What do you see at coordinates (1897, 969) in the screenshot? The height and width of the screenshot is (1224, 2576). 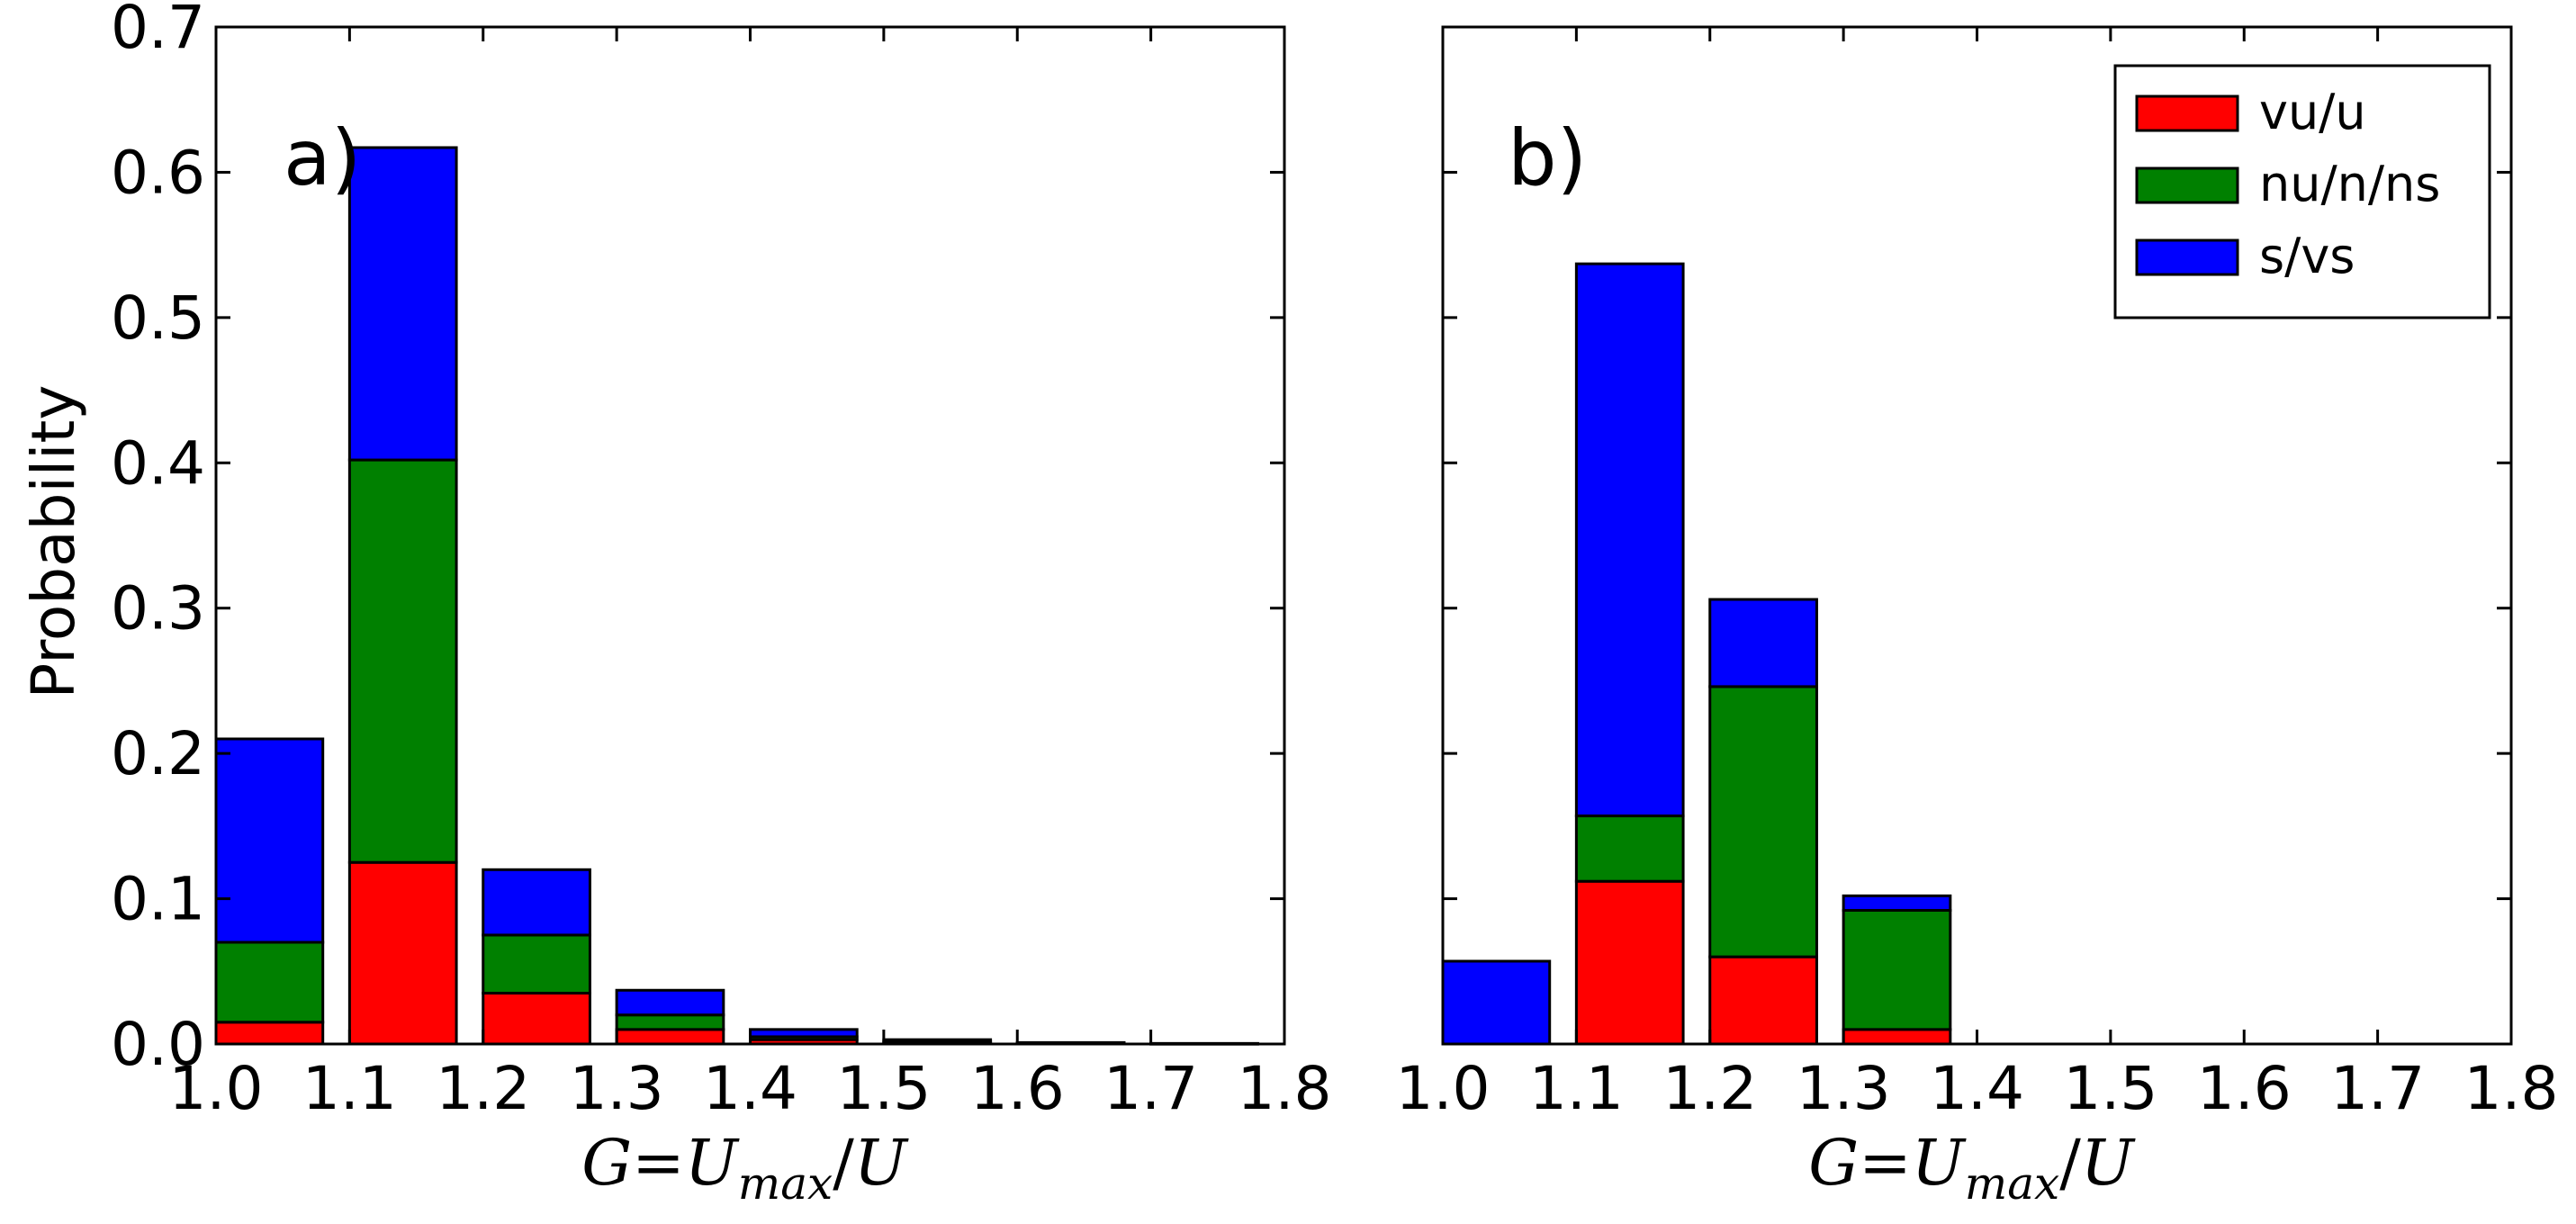 I see `bar-b-nu-n-ns-1.3` at bounding box center [1897, 969].